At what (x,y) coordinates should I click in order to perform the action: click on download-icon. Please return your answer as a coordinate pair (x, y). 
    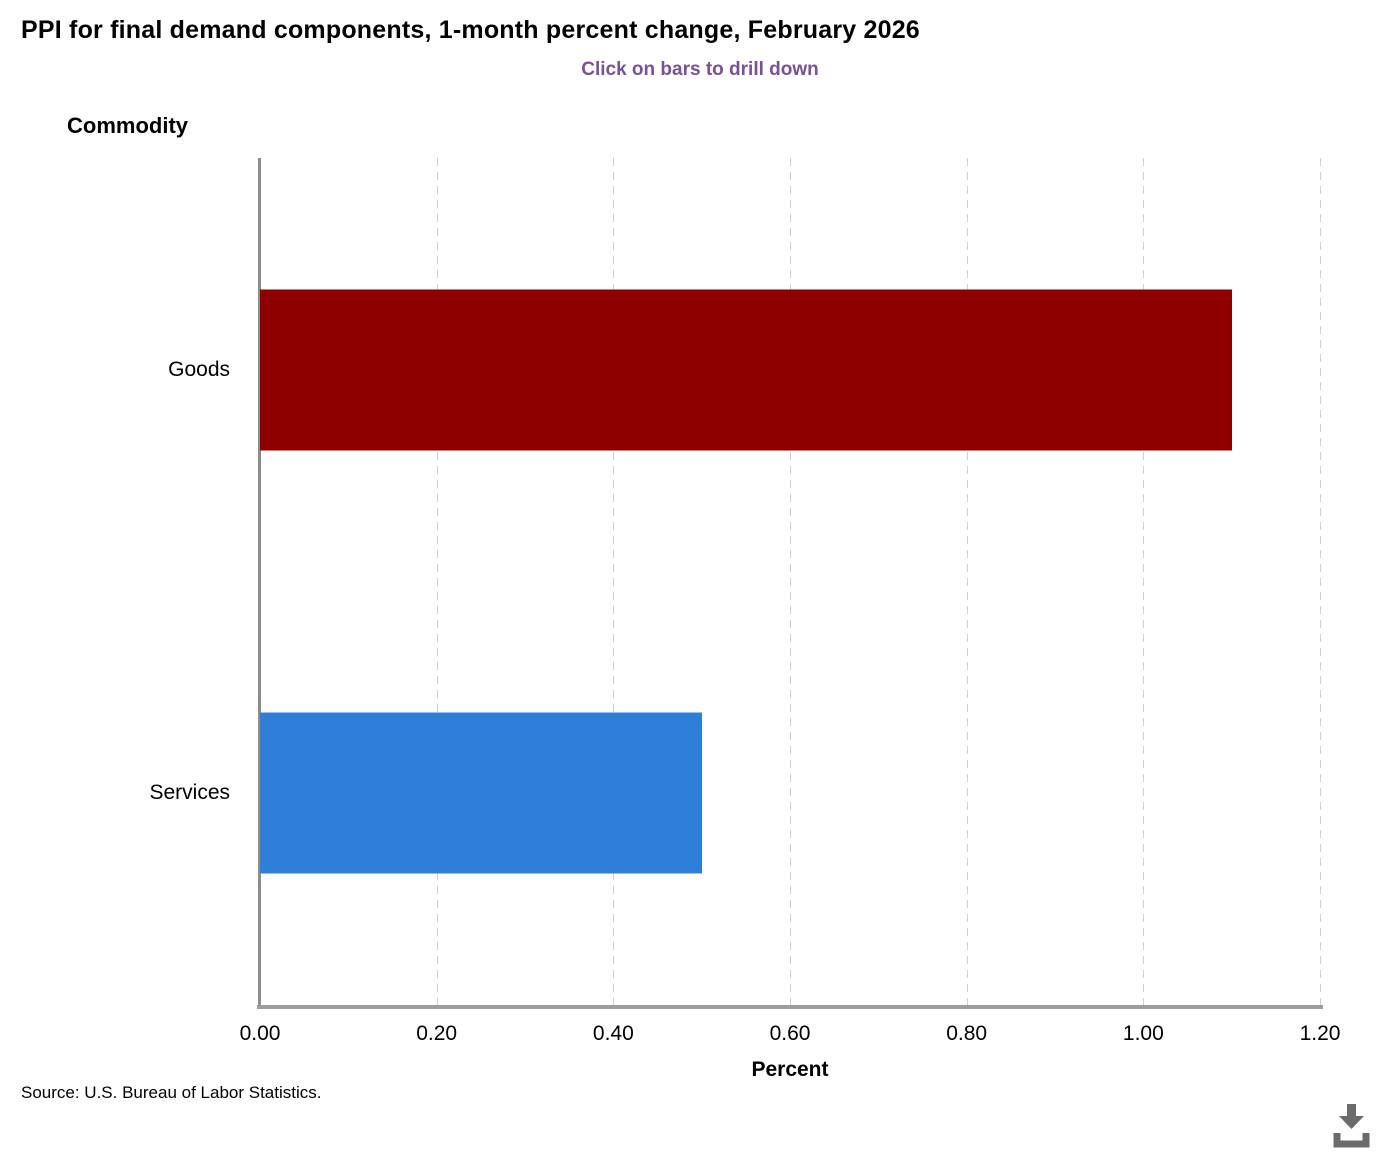
    Looking at the image, I should click on (1351, 1126).